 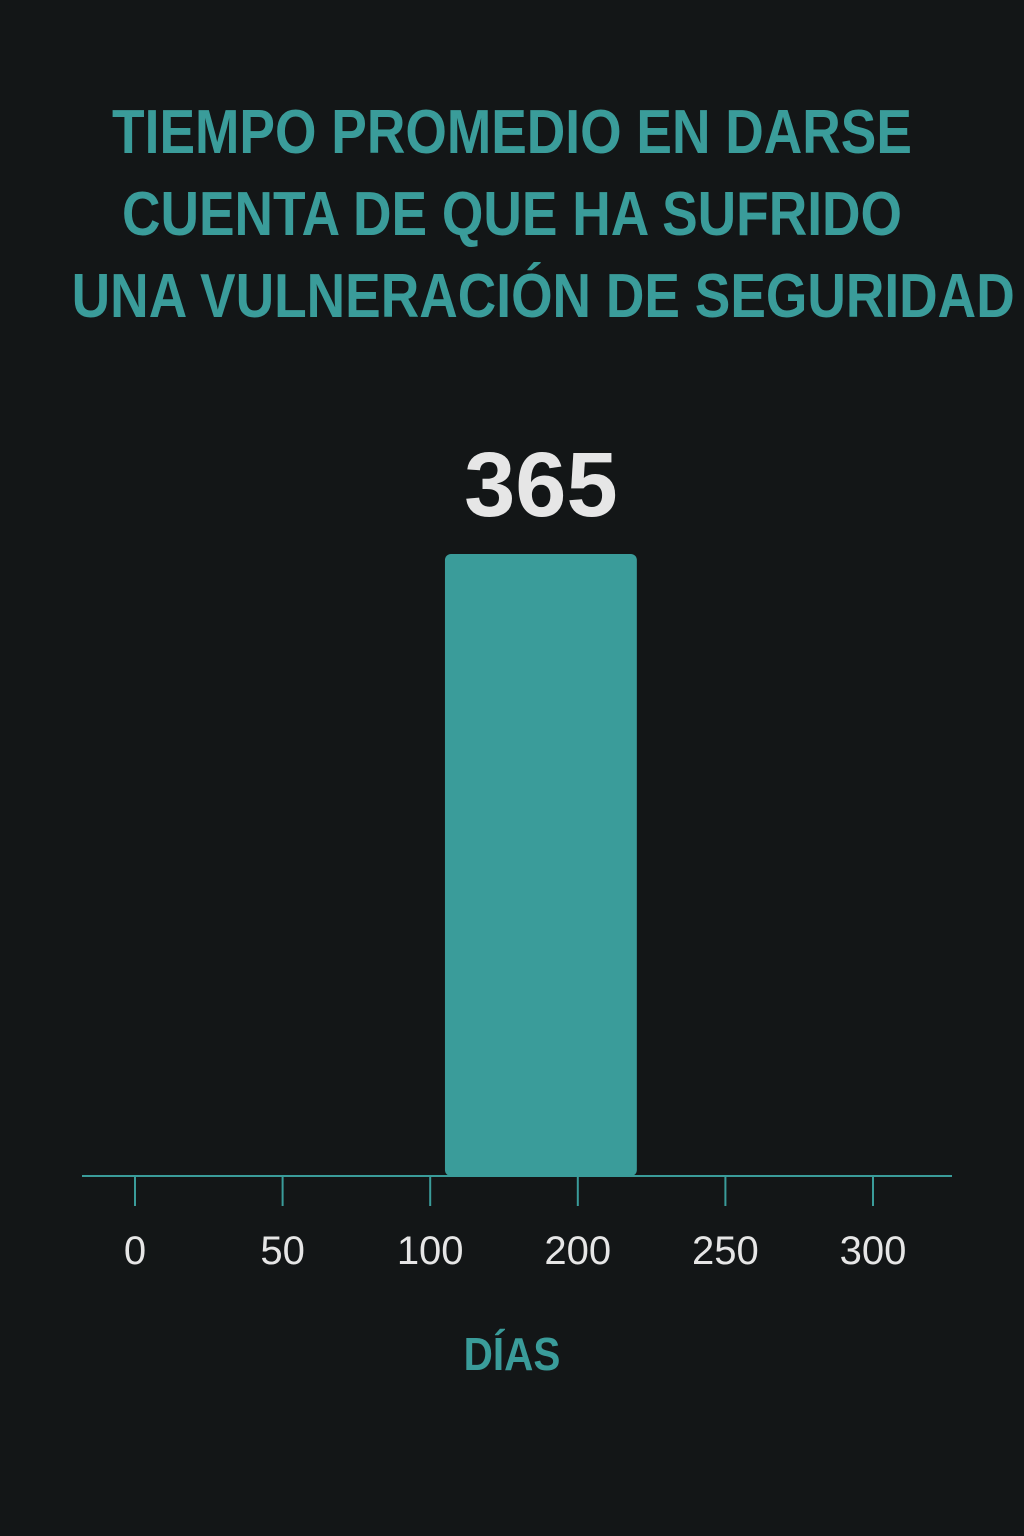 What do you see at coordinates (430, 1251) in the screenshot?
I see `x-tick-label: 100` at bounding box center [430, 1251].